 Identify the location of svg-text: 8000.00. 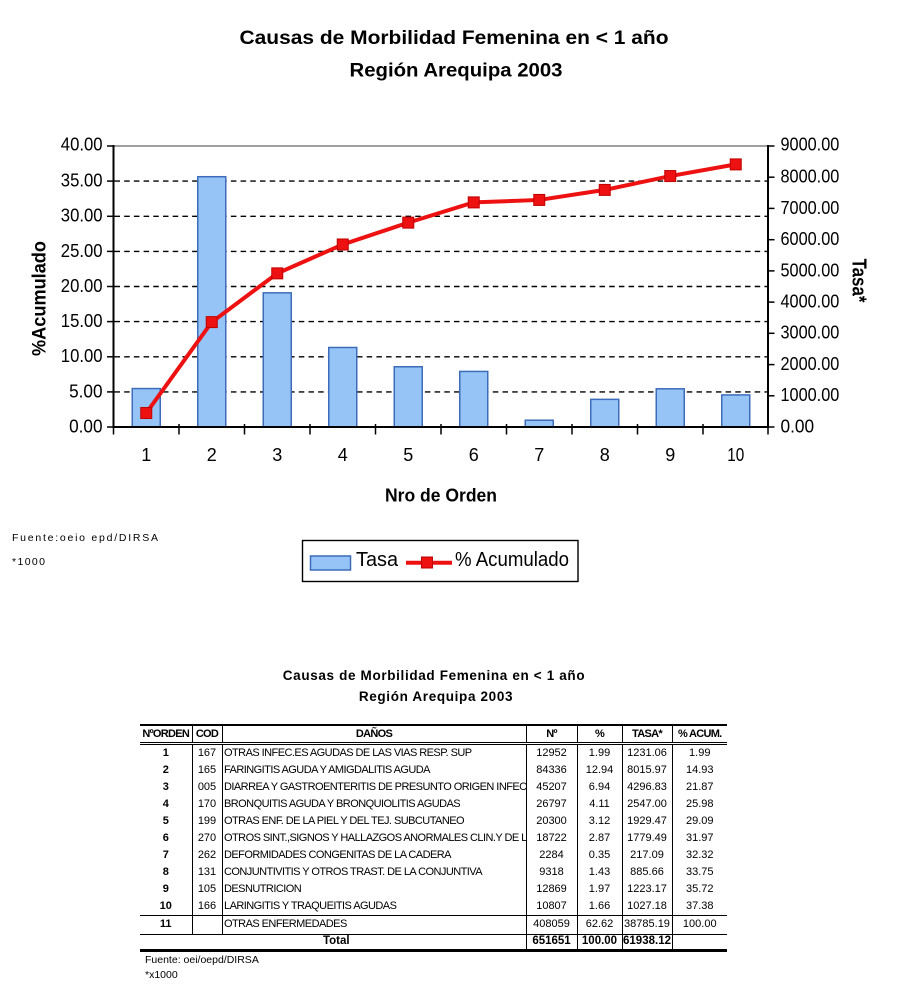
(810, 177).